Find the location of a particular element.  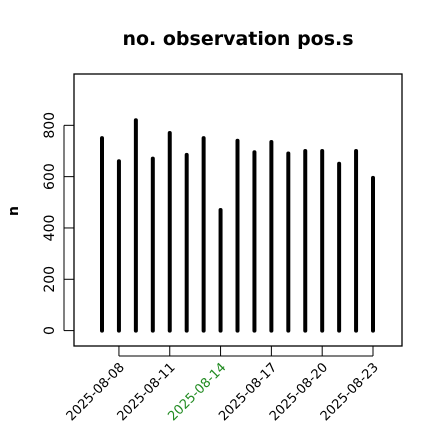

y-tick-label: 600 is located at coordinates (50, 176).